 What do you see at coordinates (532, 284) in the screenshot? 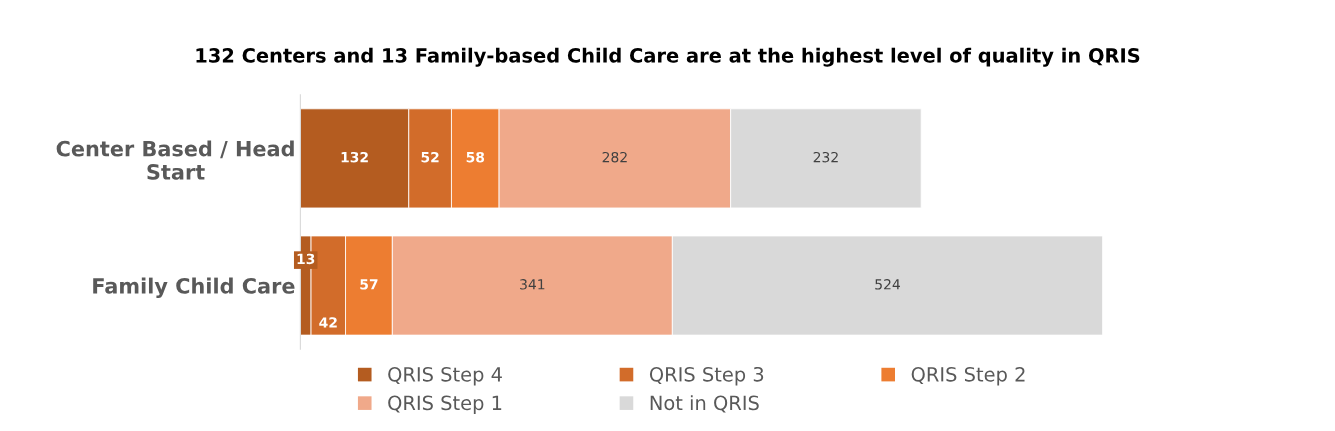
I see `data-label: 341` at bounding box center [532, 284].